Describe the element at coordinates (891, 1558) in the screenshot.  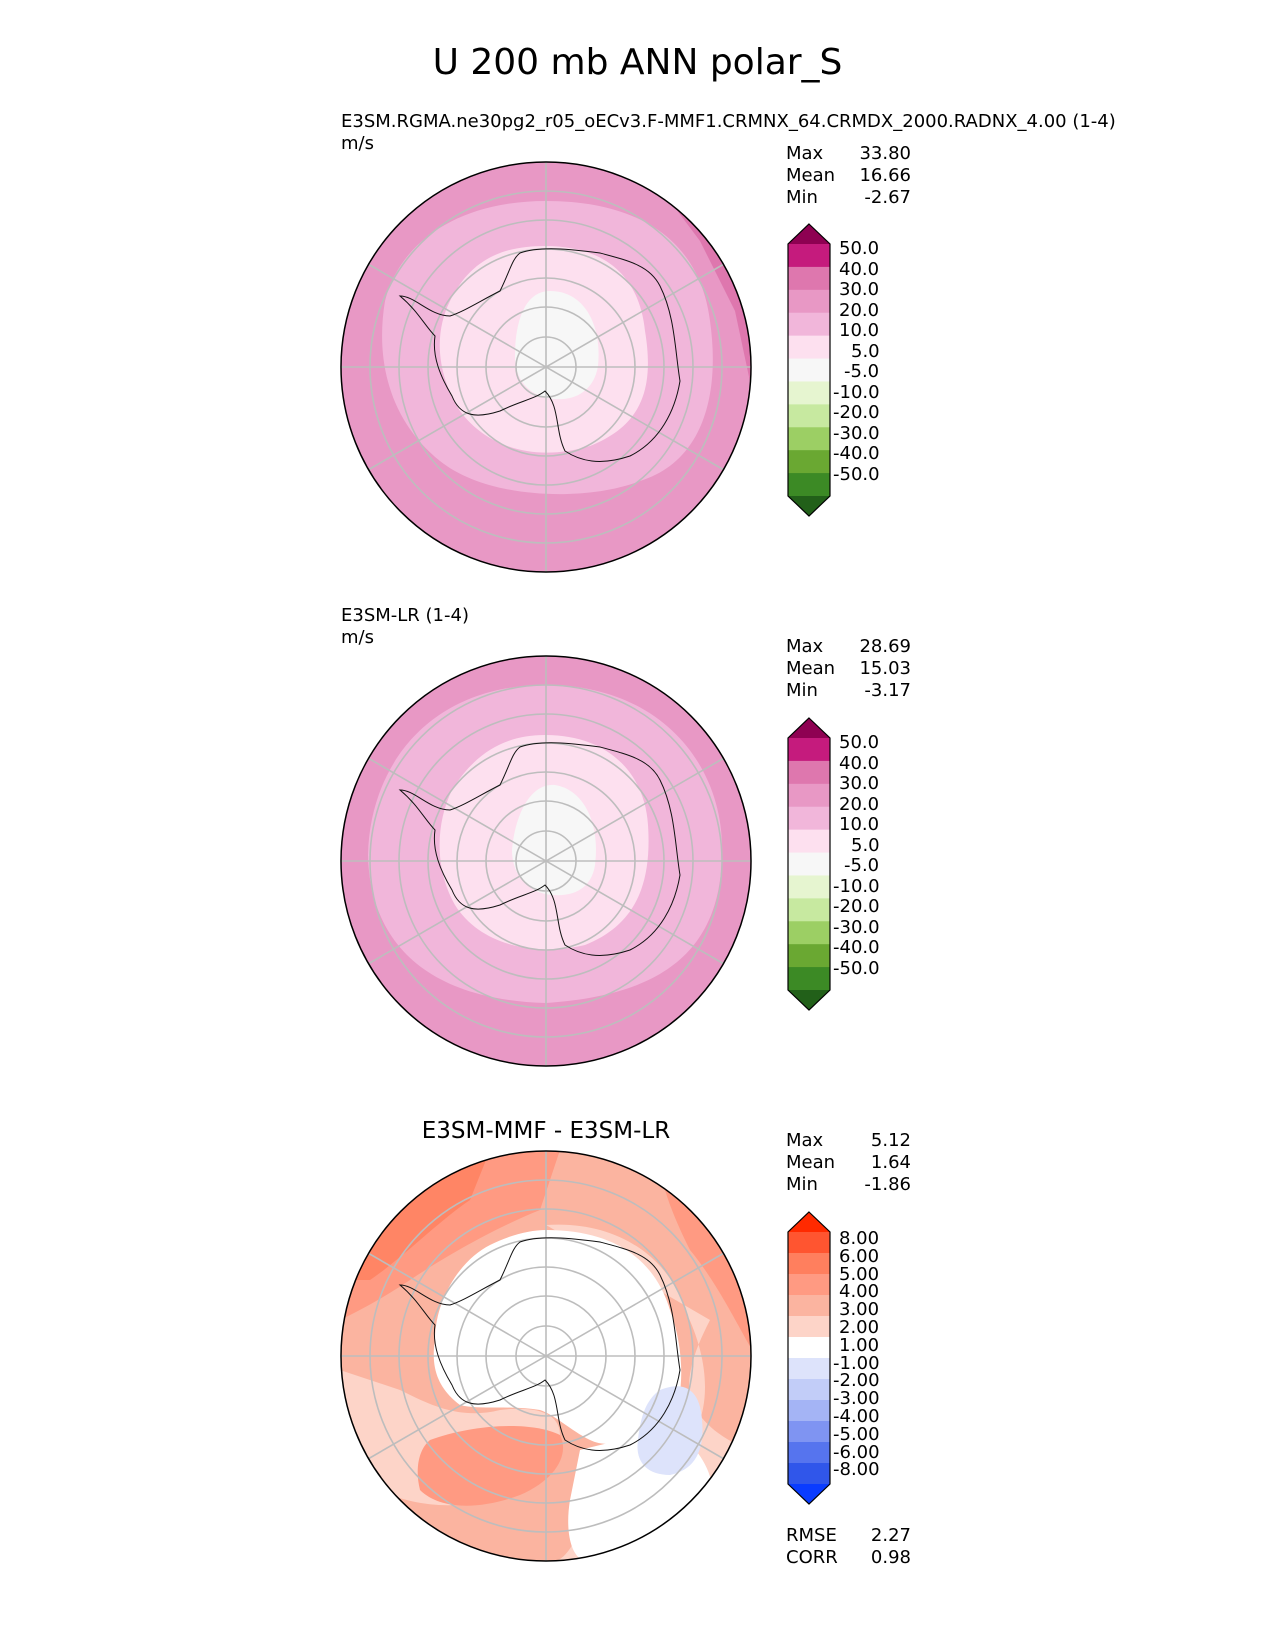
I see `corr-value: 0.98` at that location.